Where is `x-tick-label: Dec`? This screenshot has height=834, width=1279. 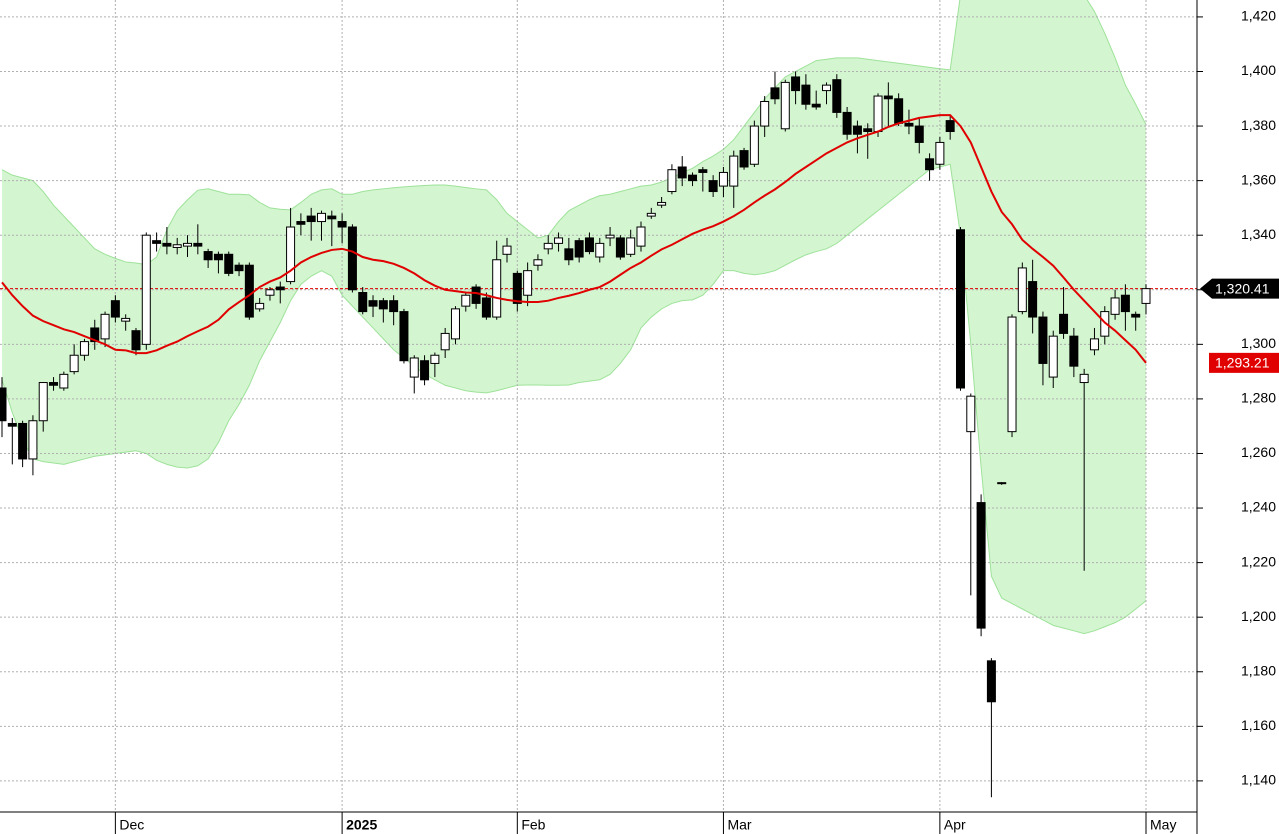 x-tick-label: Dec is located at coordinates (131, 825).